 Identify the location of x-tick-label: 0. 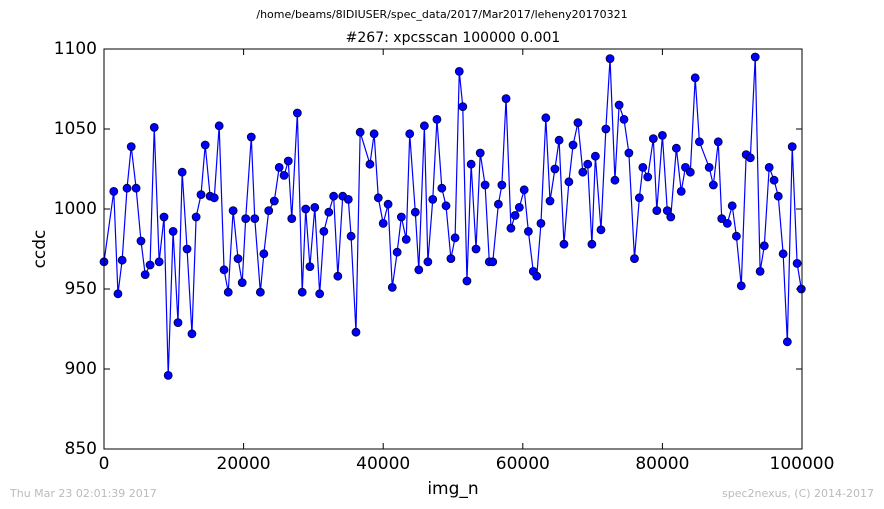
(104, 464).